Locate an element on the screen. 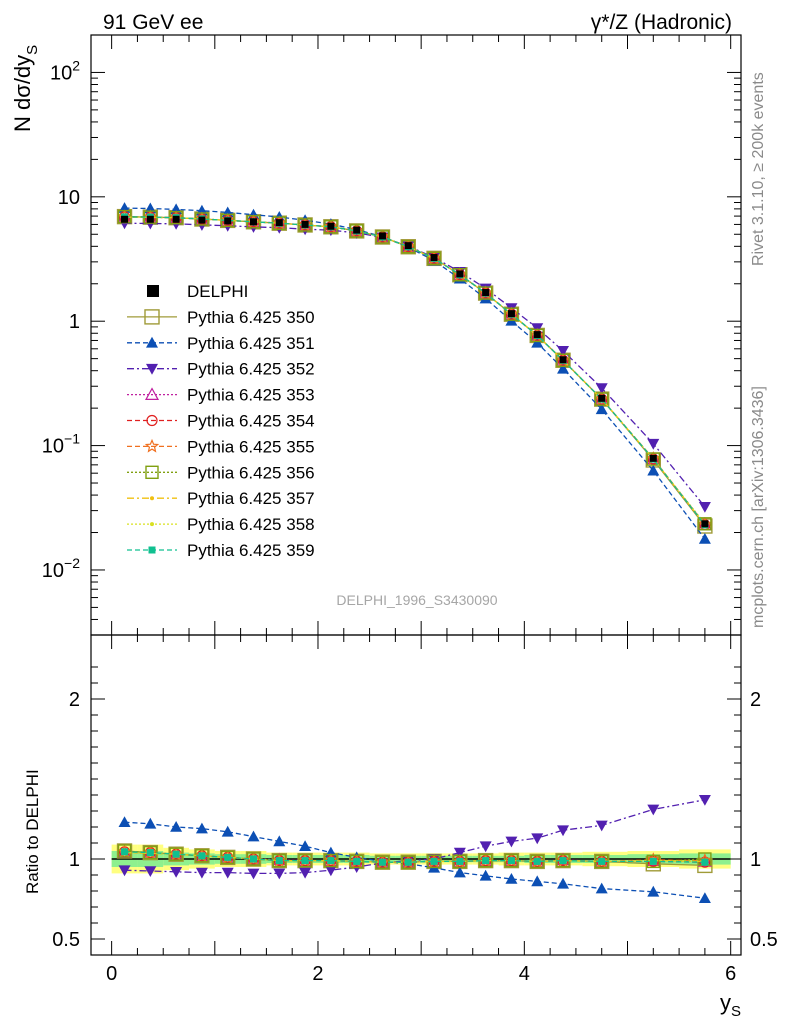 This screenshot has height=1029, width=786. header-left: 91 GeV ee is located at coordinates (153, 22).